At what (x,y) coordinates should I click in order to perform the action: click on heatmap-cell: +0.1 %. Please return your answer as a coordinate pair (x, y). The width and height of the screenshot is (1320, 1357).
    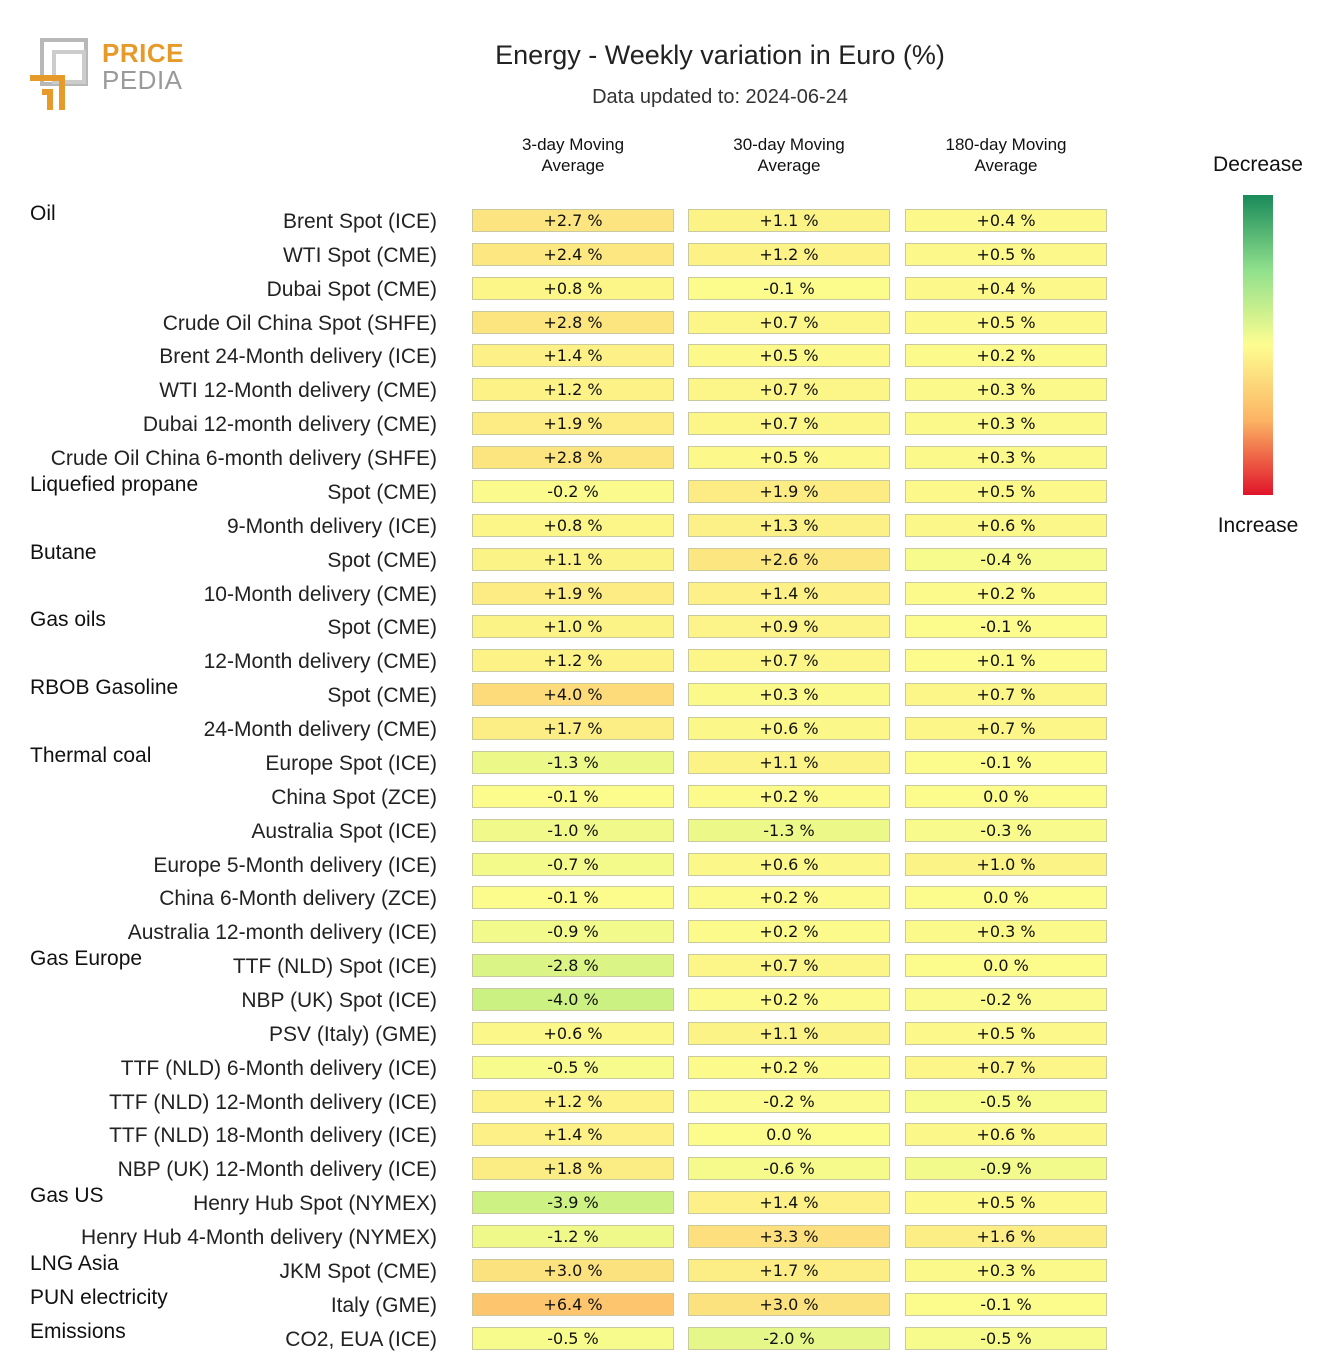
    Looking at the image, I should click on (1006, 661).